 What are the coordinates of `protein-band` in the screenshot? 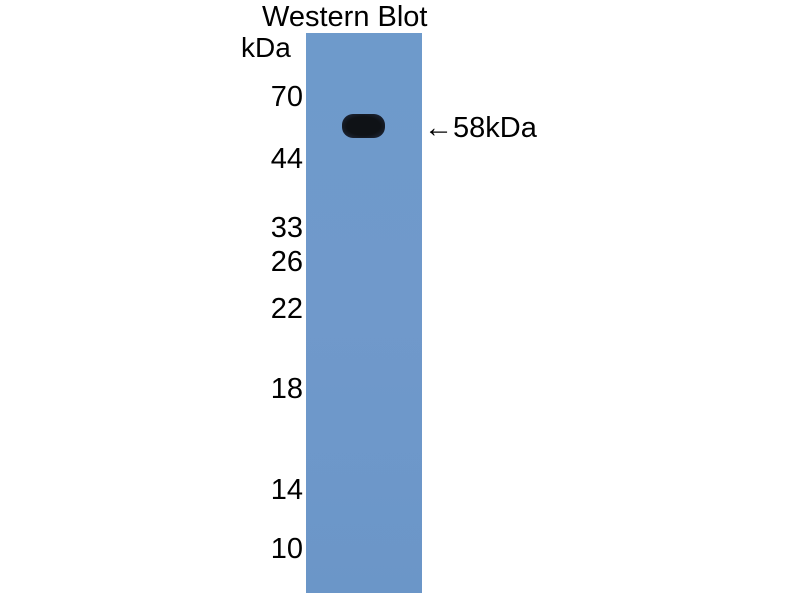 It's located at (363, 126).